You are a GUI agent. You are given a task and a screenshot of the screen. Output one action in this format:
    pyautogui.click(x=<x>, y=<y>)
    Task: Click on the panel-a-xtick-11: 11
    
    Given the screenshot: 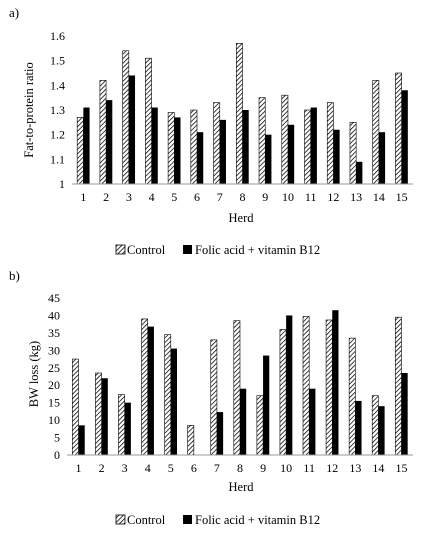 What is the action you would take?
    pyautogui.click(x=311, y=197)
    